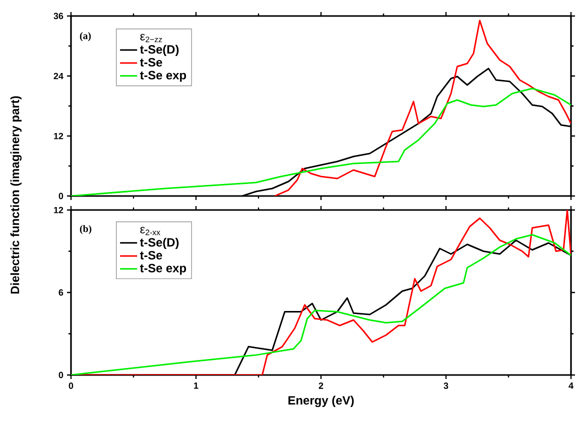  Describe the element at coordinates (571, 385) in the screenshot. I see `x-tick-label: 4` at that location.